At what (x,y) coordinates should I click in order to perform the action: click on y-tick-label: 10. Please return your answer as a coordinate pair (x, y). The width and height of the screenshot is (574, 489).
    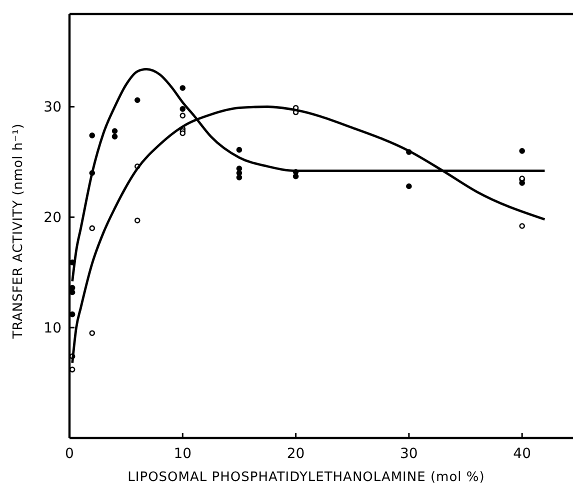
    Looking at the image, I should click on (53, 328).